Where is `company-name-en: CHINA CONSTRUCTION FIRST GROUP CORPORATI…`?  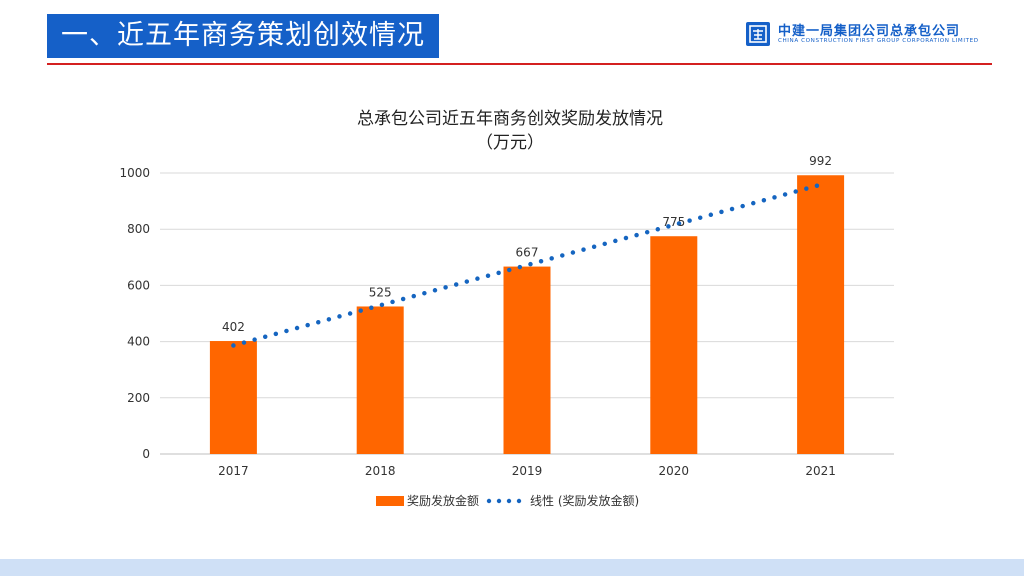 company-name-en: CHINA CONSTRUCTION FIRST GROUP CORPORATI… is located at coordinates (878, 41).